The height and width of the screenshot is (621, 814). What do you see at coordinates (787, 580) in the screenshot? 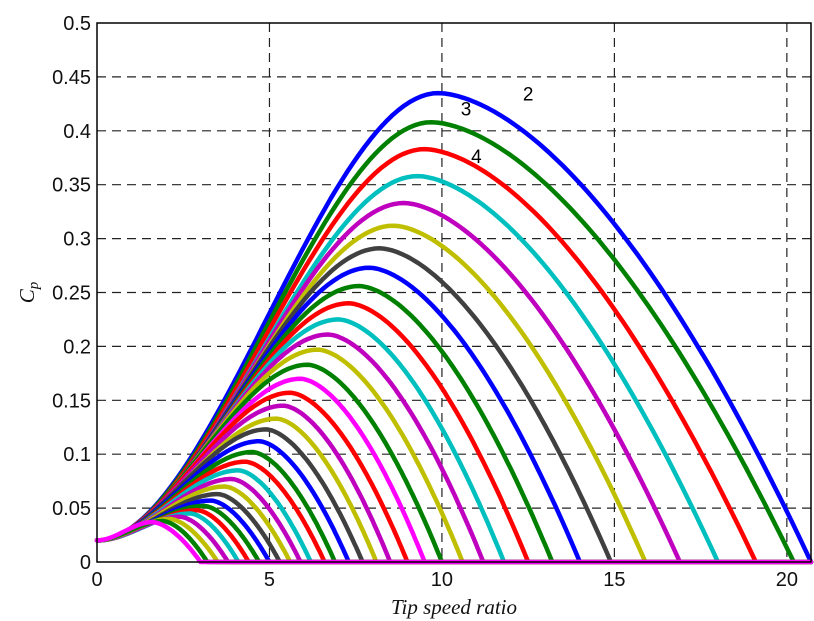
I see `x-tick-label: 20` at bounding box center [787, 580].